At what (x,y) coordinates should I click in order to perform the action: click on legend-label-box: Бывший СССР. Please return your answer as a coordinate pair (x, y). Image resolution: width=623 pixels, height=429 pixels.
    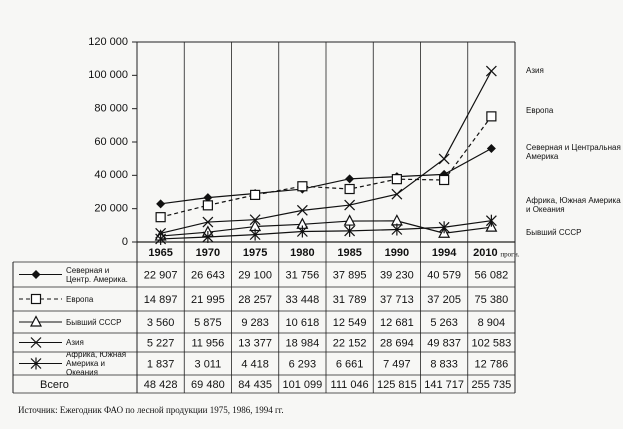
    Looking at the image, I should click on (94, 322).